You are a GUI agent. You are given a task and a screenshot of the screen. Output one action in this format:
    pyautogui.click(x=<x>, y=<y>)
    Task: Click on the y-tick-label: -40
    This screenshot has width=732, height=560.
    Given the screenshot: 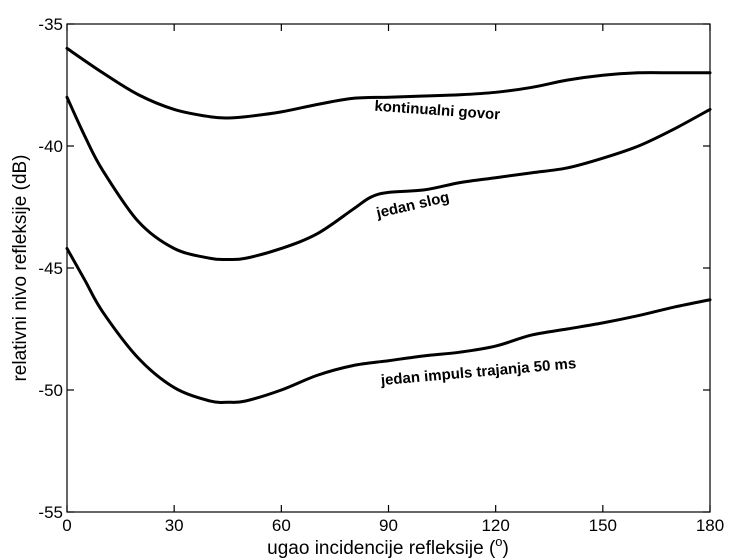 What is the action you would take?
    pyautogui.click(x=50, y=146)
    